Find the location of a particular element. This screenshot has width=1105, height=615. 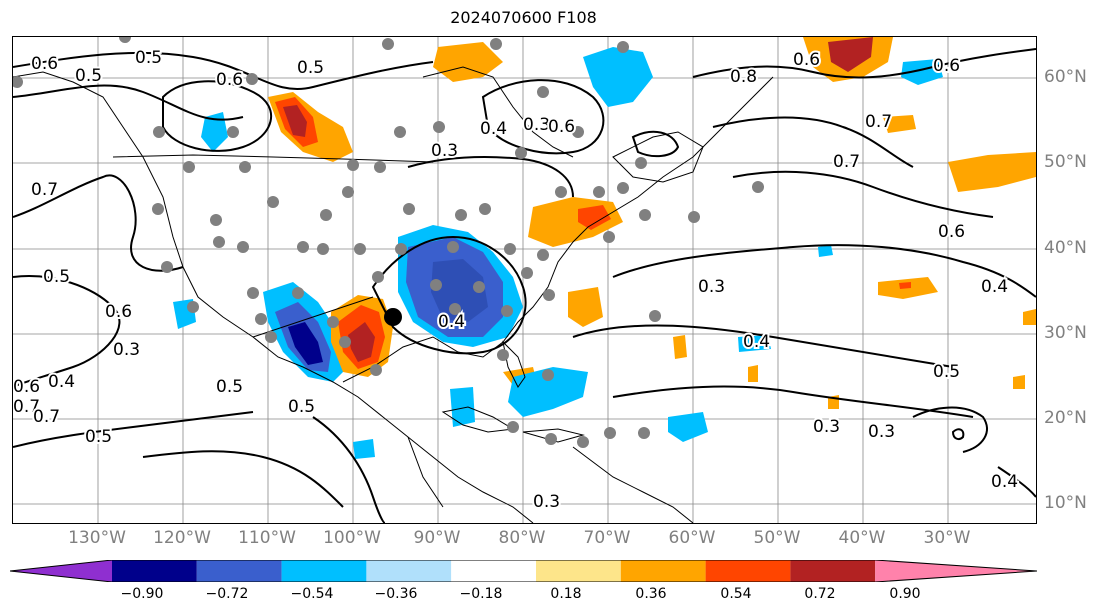

lon-label: 120°W is located at coordinates (182, 538).